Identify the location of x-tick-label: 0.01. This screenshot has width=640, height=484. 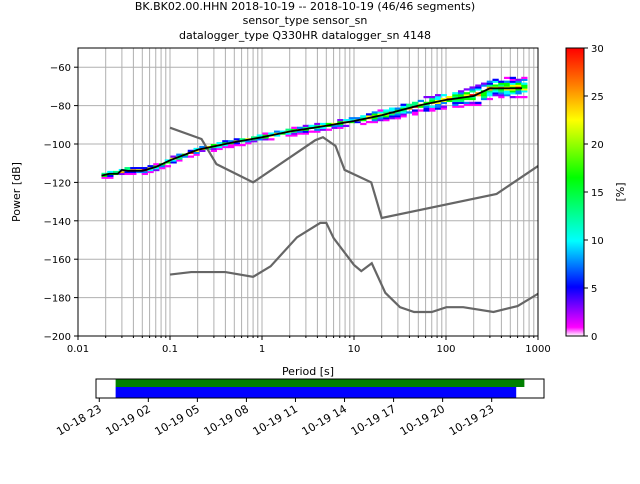
(78, 349).